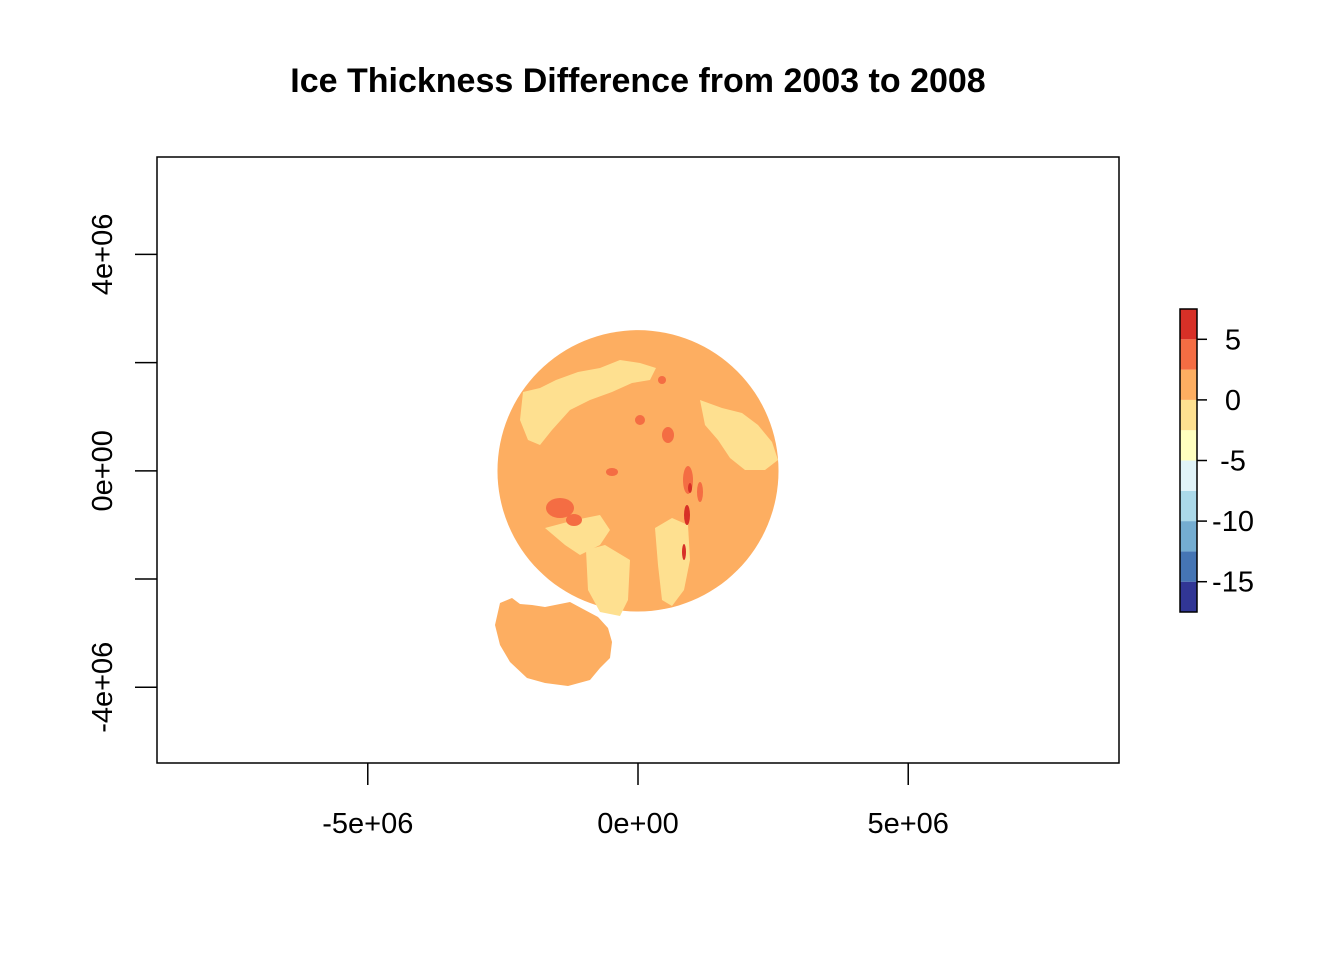 This screenshot has width=1344, height=960. I want to click on x-tick-label: -5e+06, so click(367, 824).